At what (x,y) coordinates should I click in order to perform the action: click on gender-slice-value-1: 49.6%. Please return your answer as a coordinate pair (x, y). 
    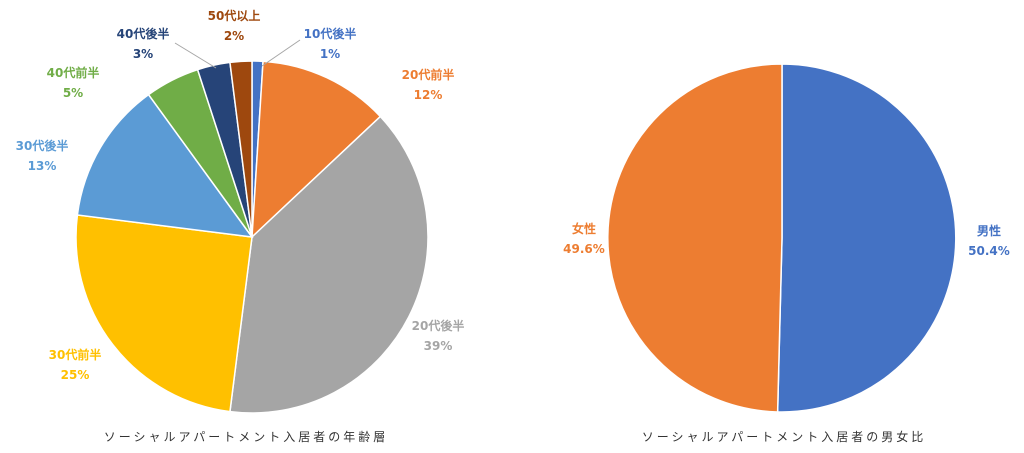
    Looking at the image, I should click on (584, 249).